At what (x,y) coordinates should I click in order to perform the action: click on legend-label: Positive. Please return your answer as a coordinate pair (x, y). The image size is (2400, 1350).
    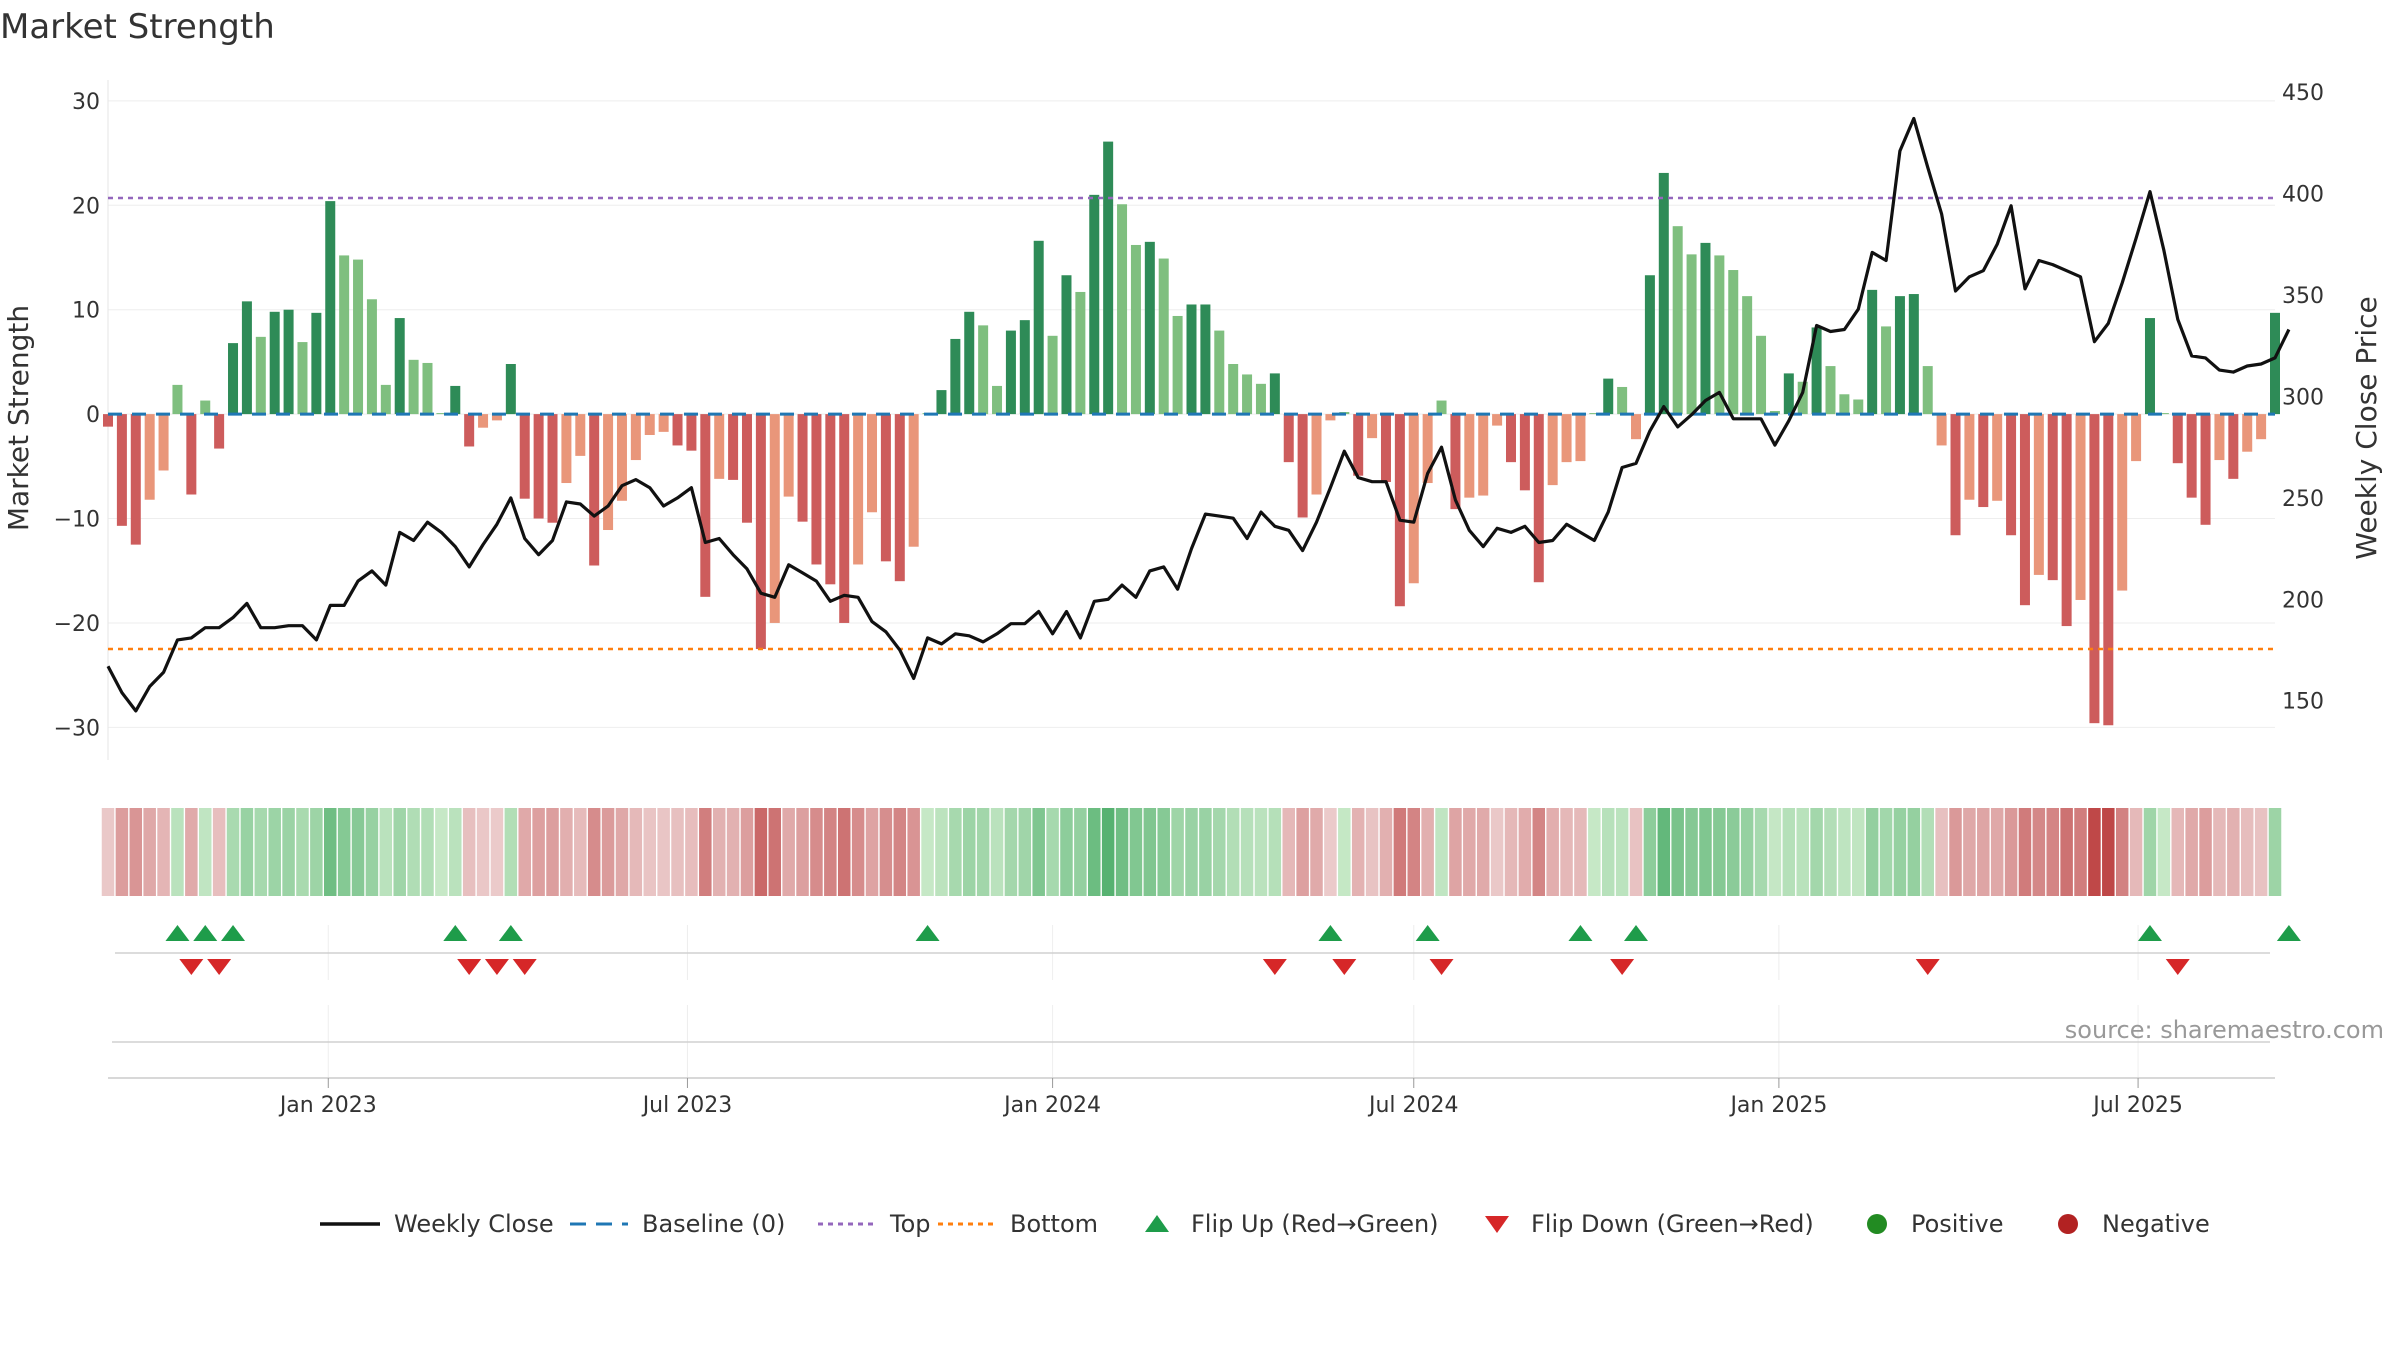
    Looking at the image, I should click on (1957, 1224).